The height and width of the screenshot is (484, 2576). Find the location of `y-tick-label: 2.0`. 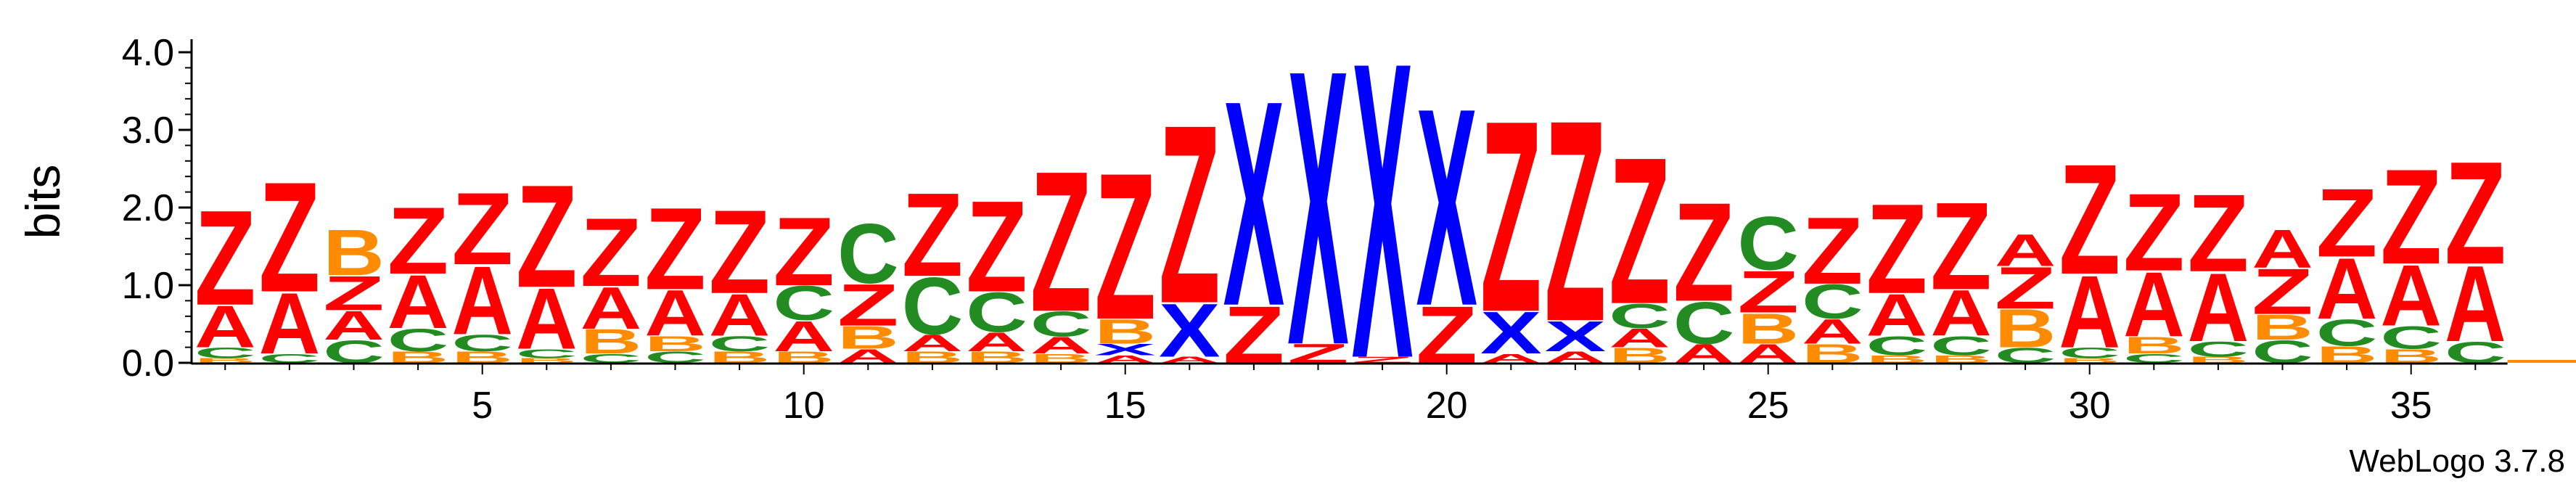

y-tick-label: 2.0 is located at coordinates (148, 208).